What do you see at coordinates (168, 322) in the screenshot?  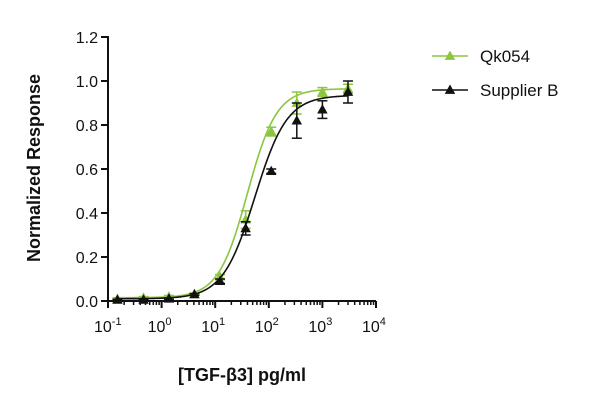 I see `x-tick-exponent: 0` at bounding box center [168, 322].